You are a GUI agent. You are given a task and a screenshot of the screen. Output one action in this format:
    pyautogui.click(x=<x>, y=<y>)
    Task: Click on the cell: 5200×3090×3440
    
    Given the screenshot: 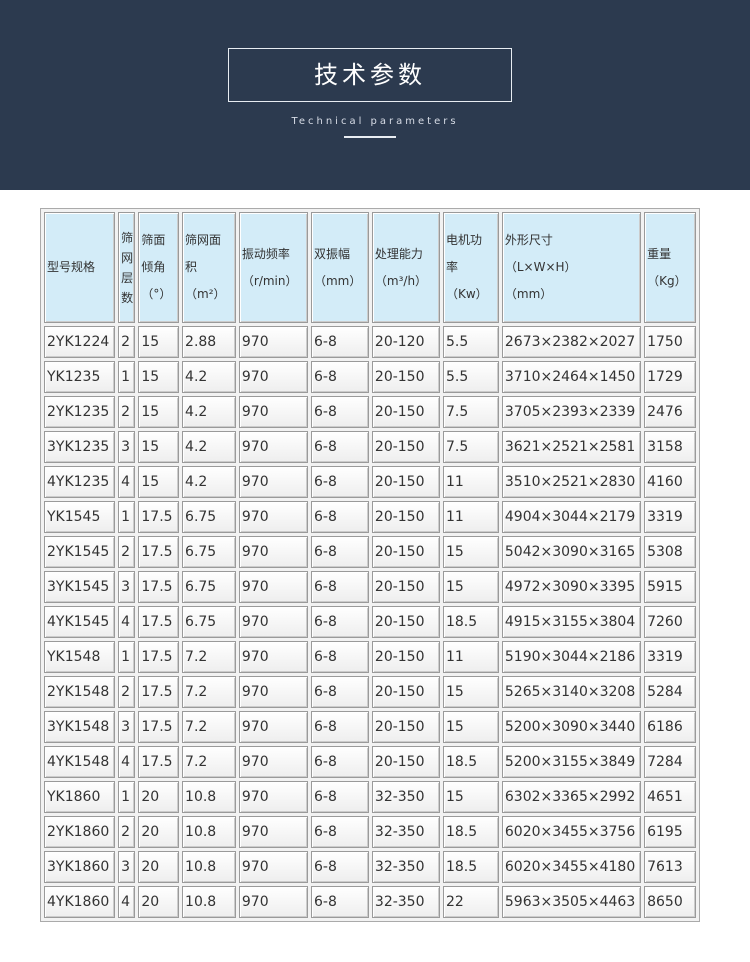 What is the action you would take?
    pyautogui.click(x=571, y=727)
    